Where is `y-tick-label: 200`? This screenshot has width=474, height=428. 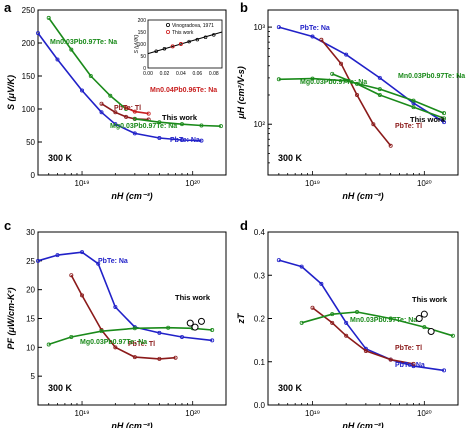
y-tick-label: 200 is located at coordinates (29, 43).